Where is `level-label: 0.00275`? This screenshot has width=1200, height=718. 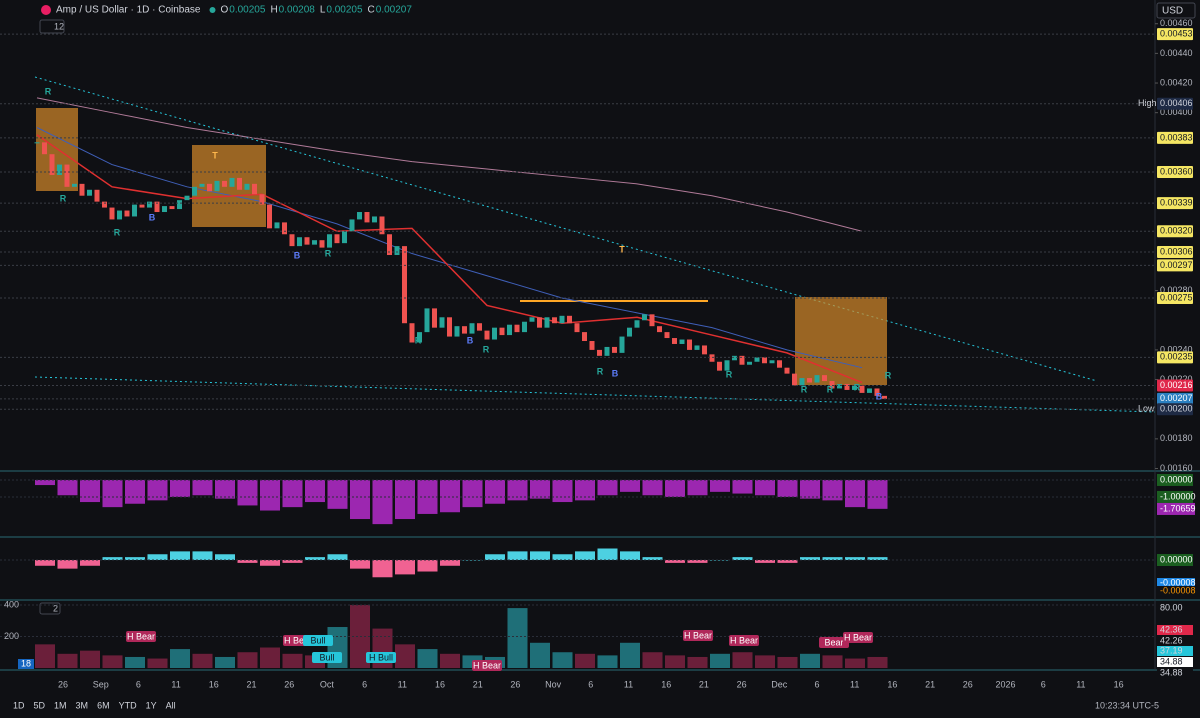 level-label: 0.00275 is located at coordinates (1176, 297).